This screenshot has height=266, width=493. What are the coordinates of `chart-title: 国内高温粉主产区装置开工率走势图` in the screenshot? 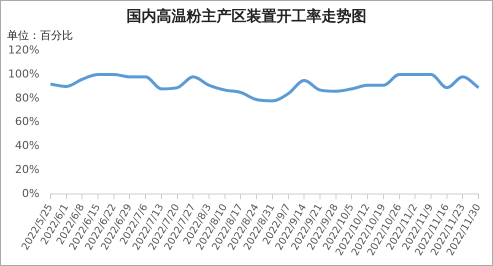 It's located at (247, 16).